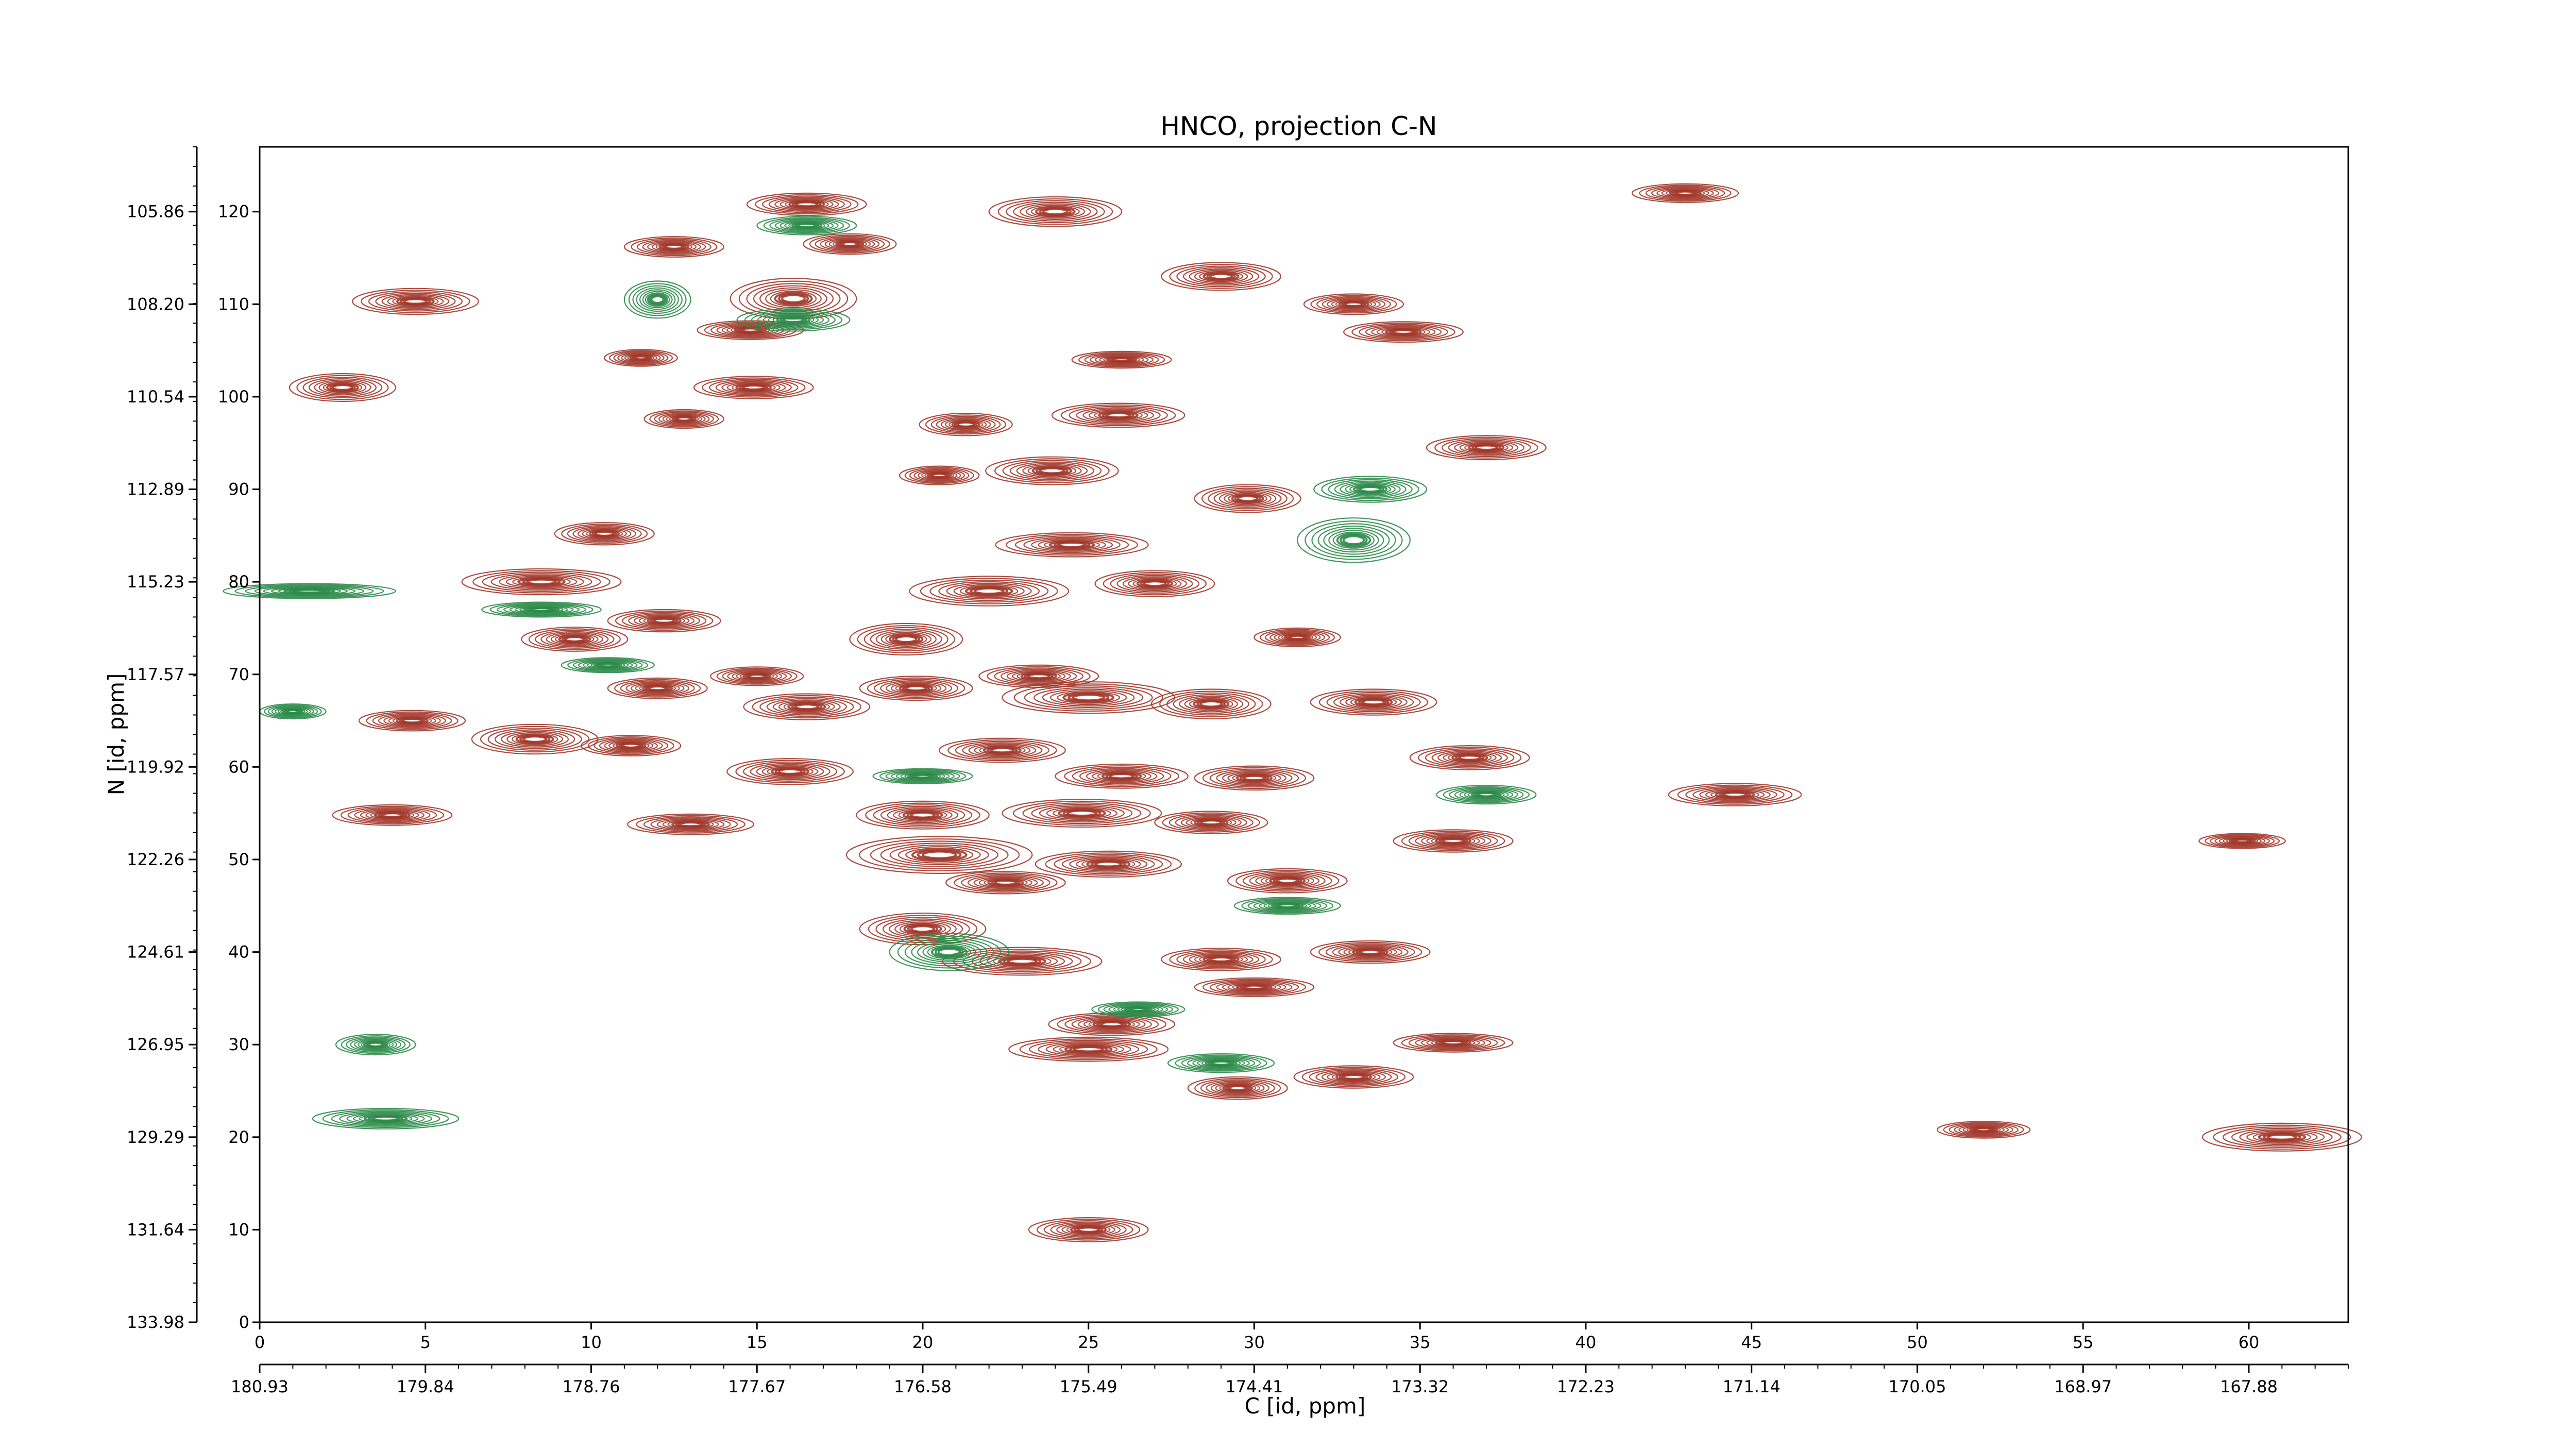  I want to click on y-ppm-tick-label: 133.98, so click(155, 1322).